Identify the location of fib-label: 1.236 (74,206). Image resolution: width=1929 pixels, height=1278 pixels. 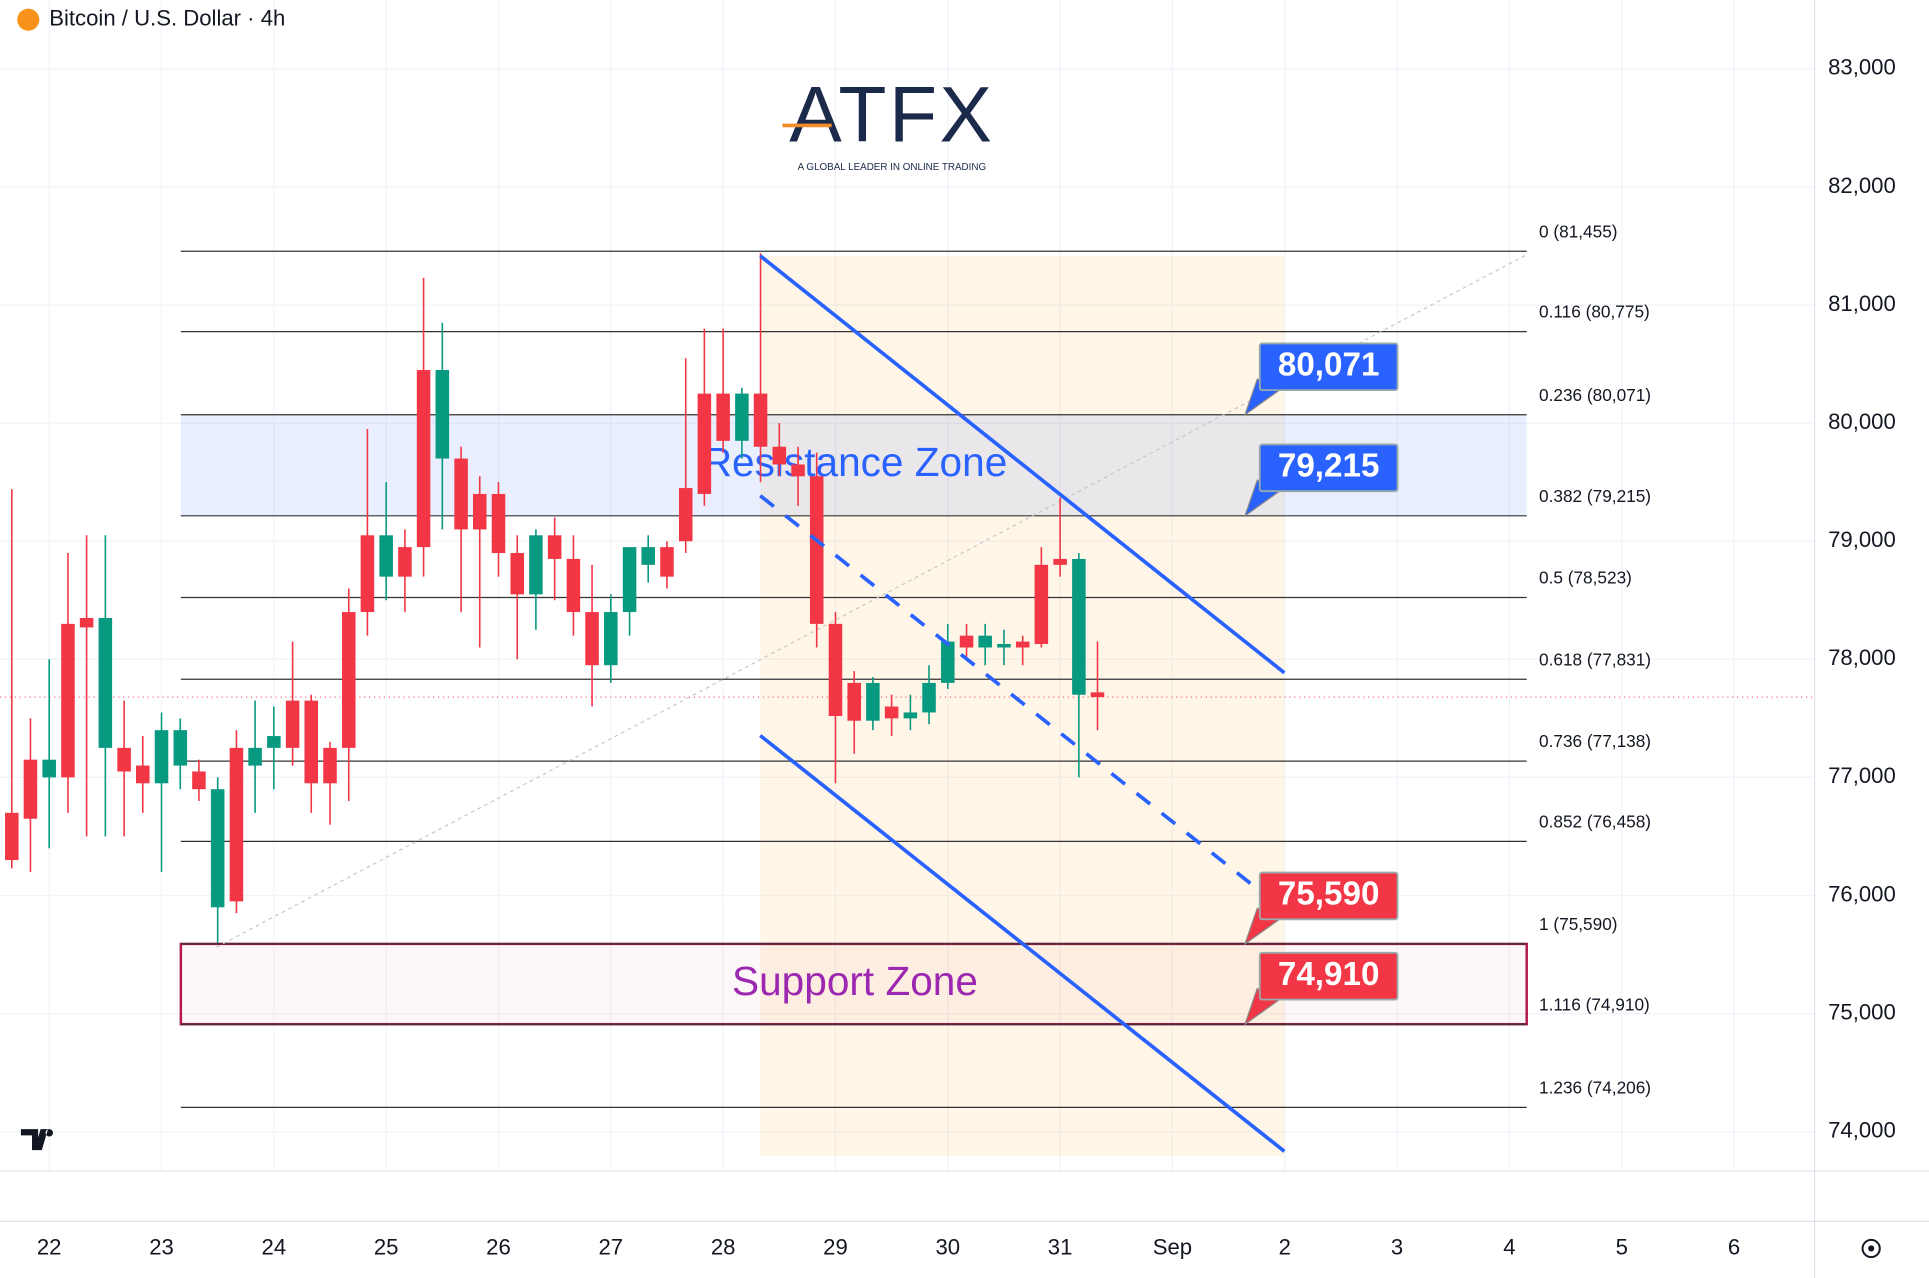
(1595, 1087).